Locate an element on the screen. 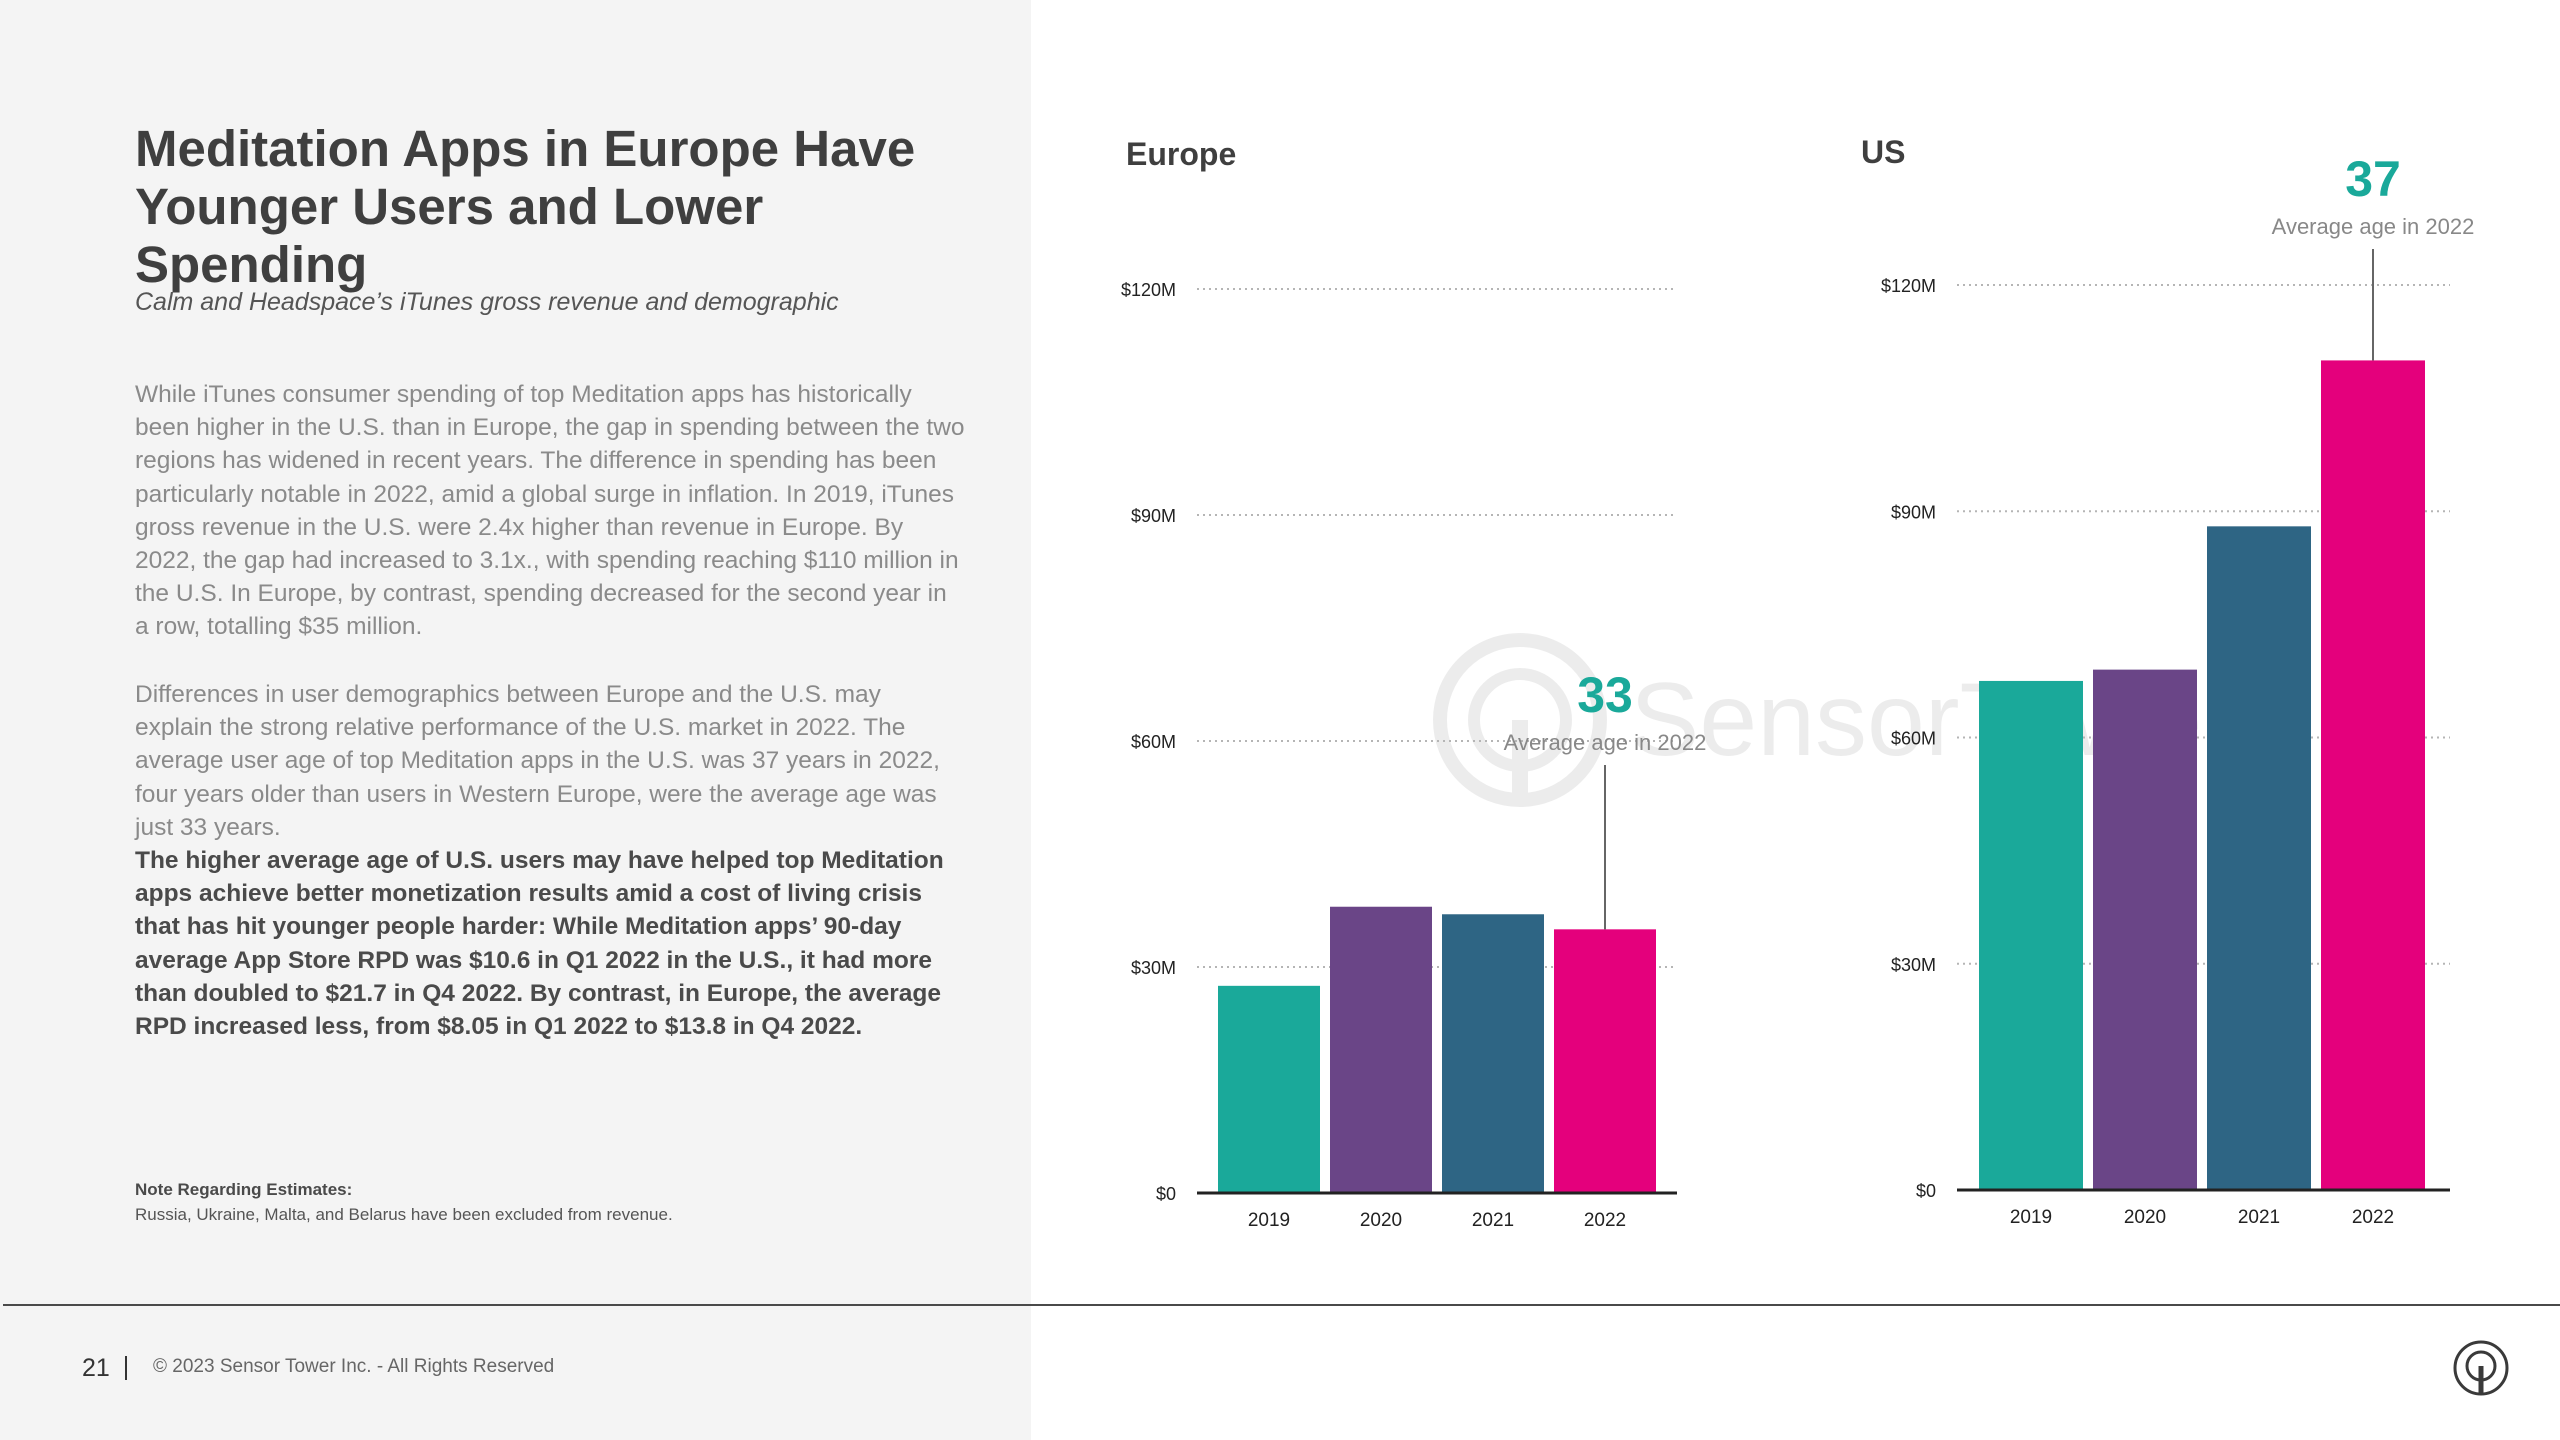 The width and height of the screenshot is (2560, 1440). sensor-tower-logo-icon is located at coordinates (2481, 1368).